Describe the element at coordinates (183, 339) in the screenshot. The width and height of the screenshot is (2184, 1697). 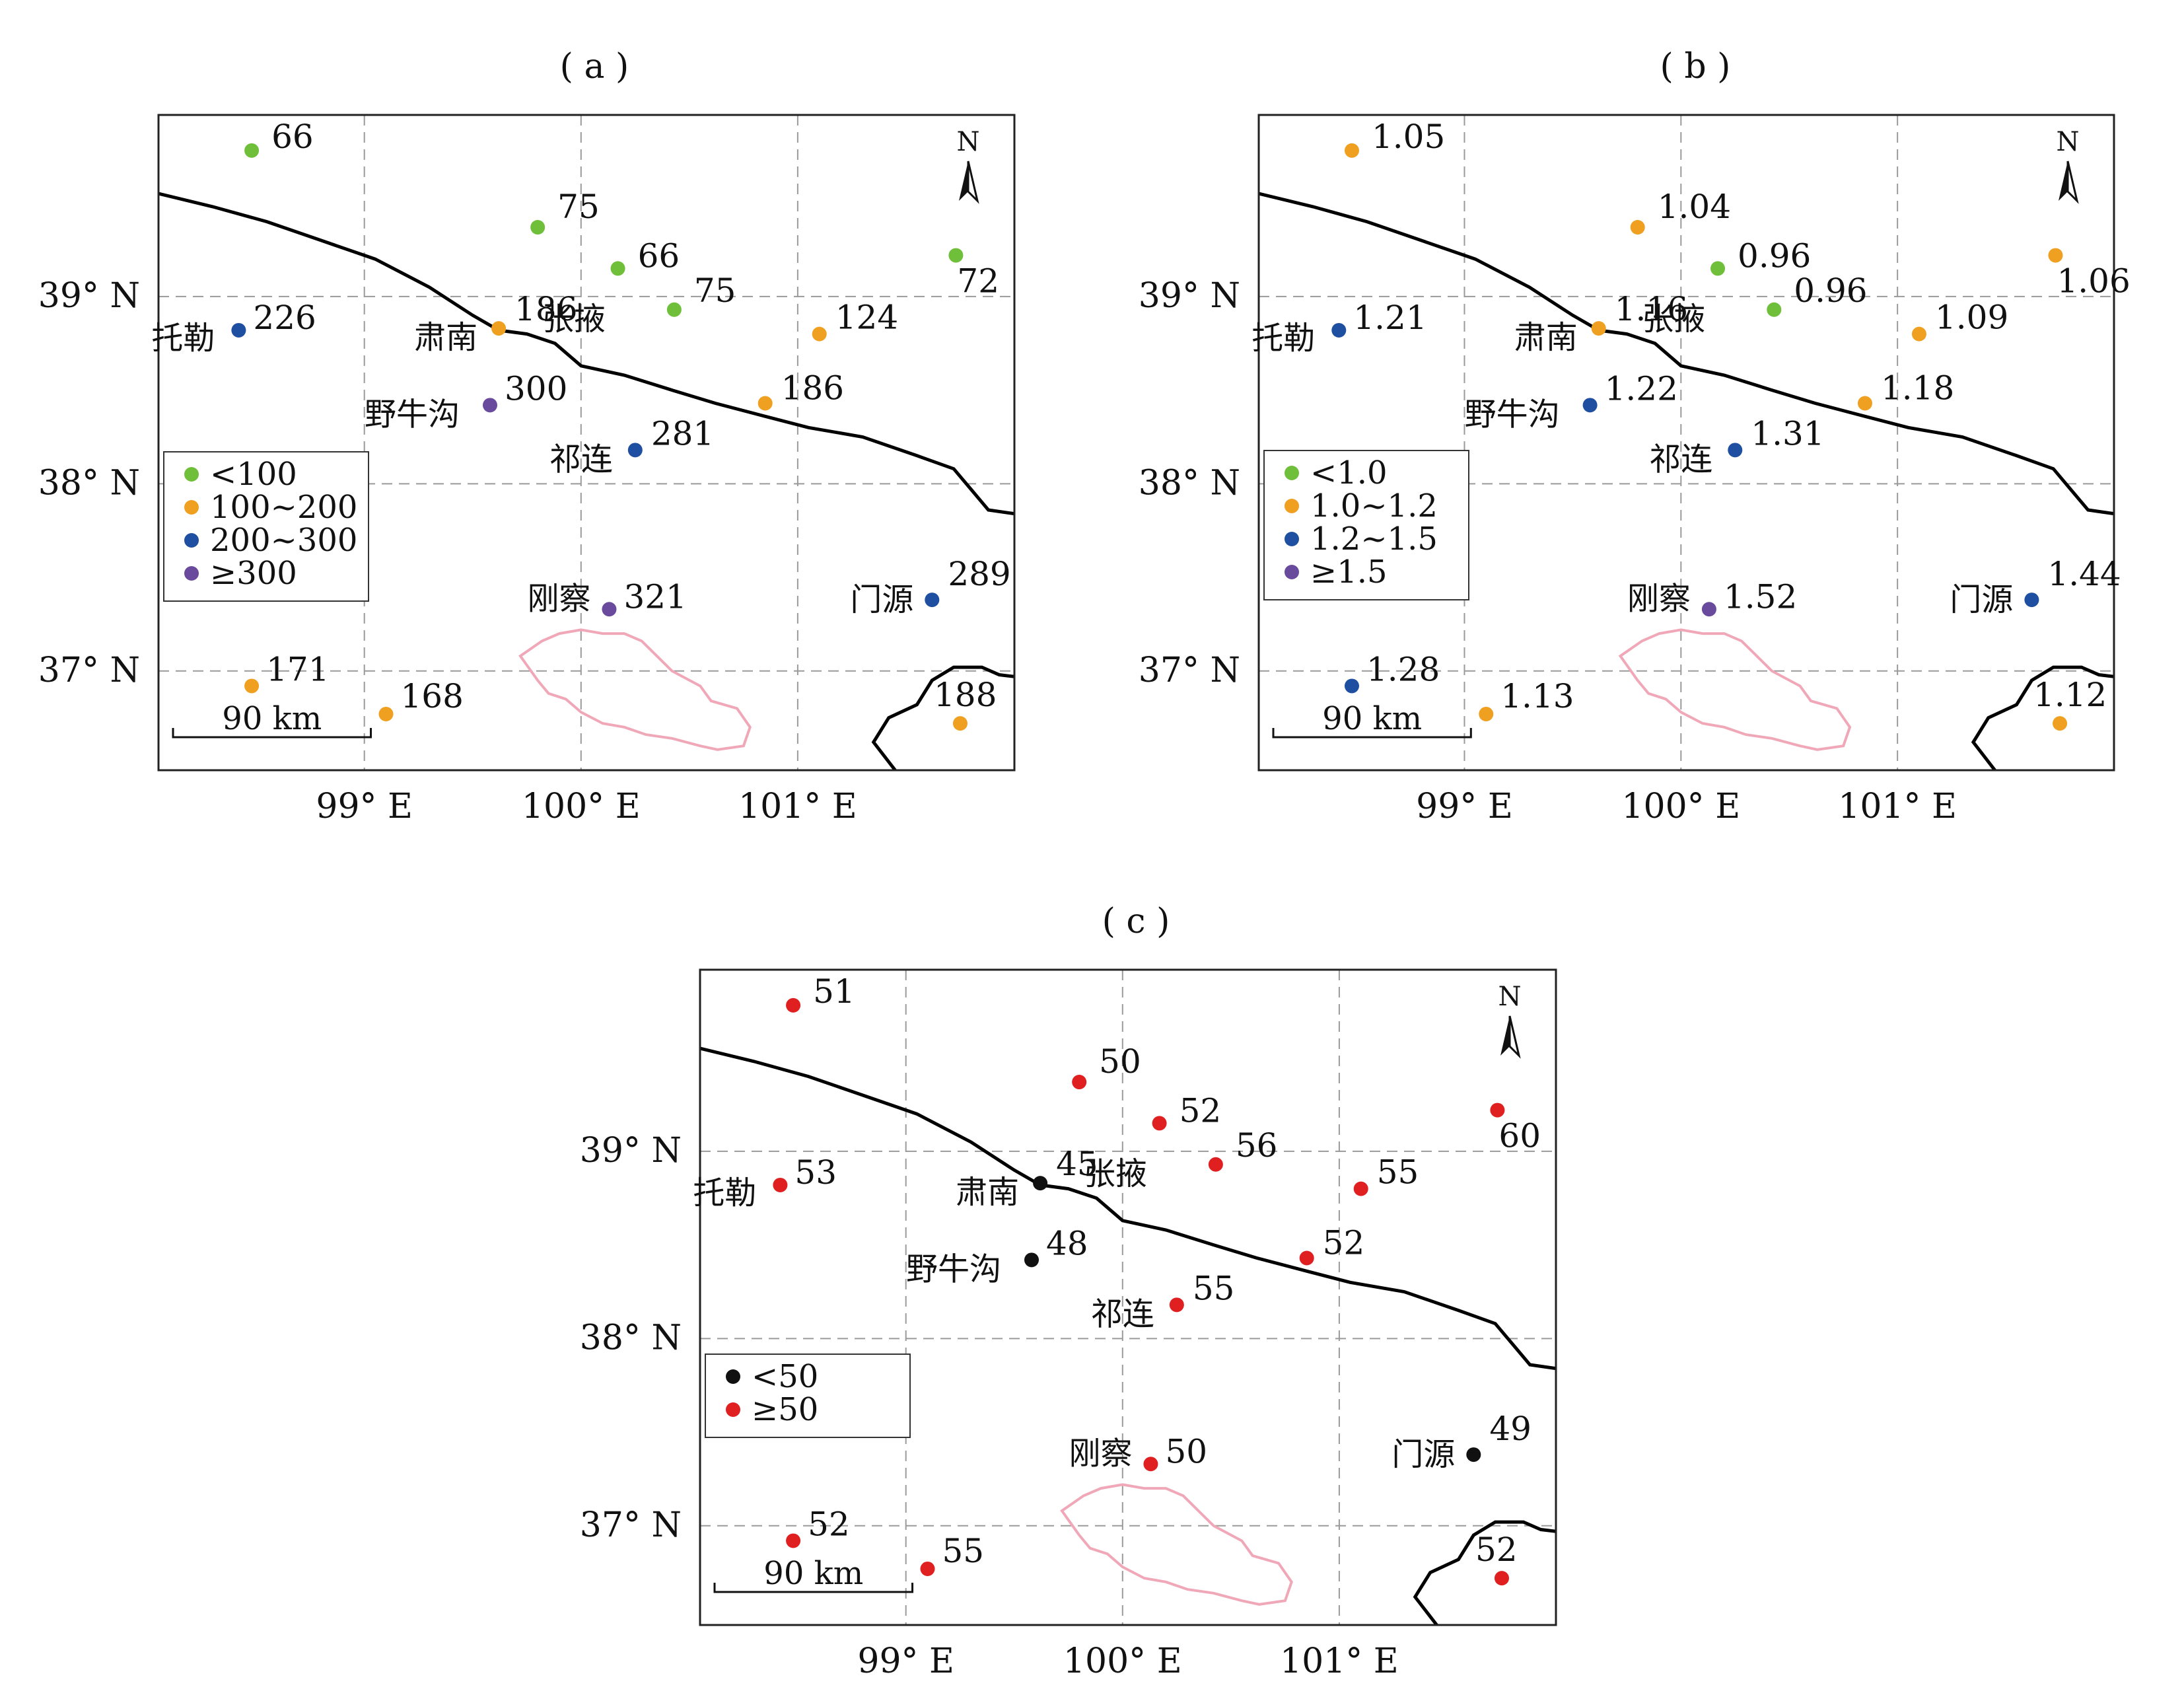
I see `station-name: 托勒` at that location.